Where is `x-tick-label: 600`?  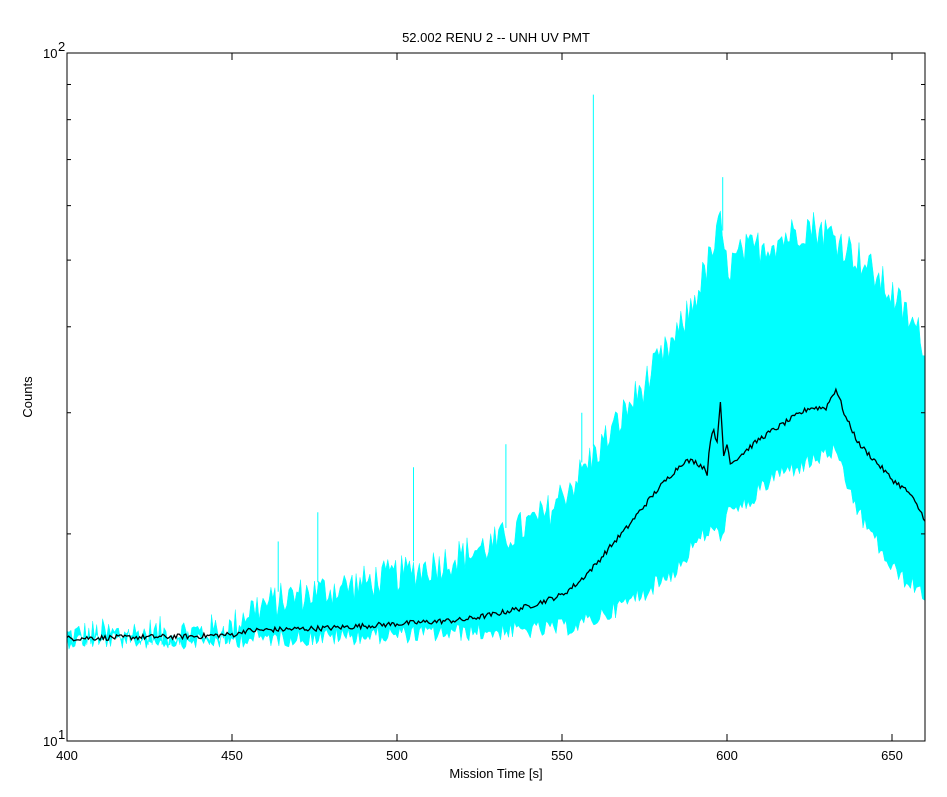
x-tick-label: 600 is located at coordinates (727, 755).